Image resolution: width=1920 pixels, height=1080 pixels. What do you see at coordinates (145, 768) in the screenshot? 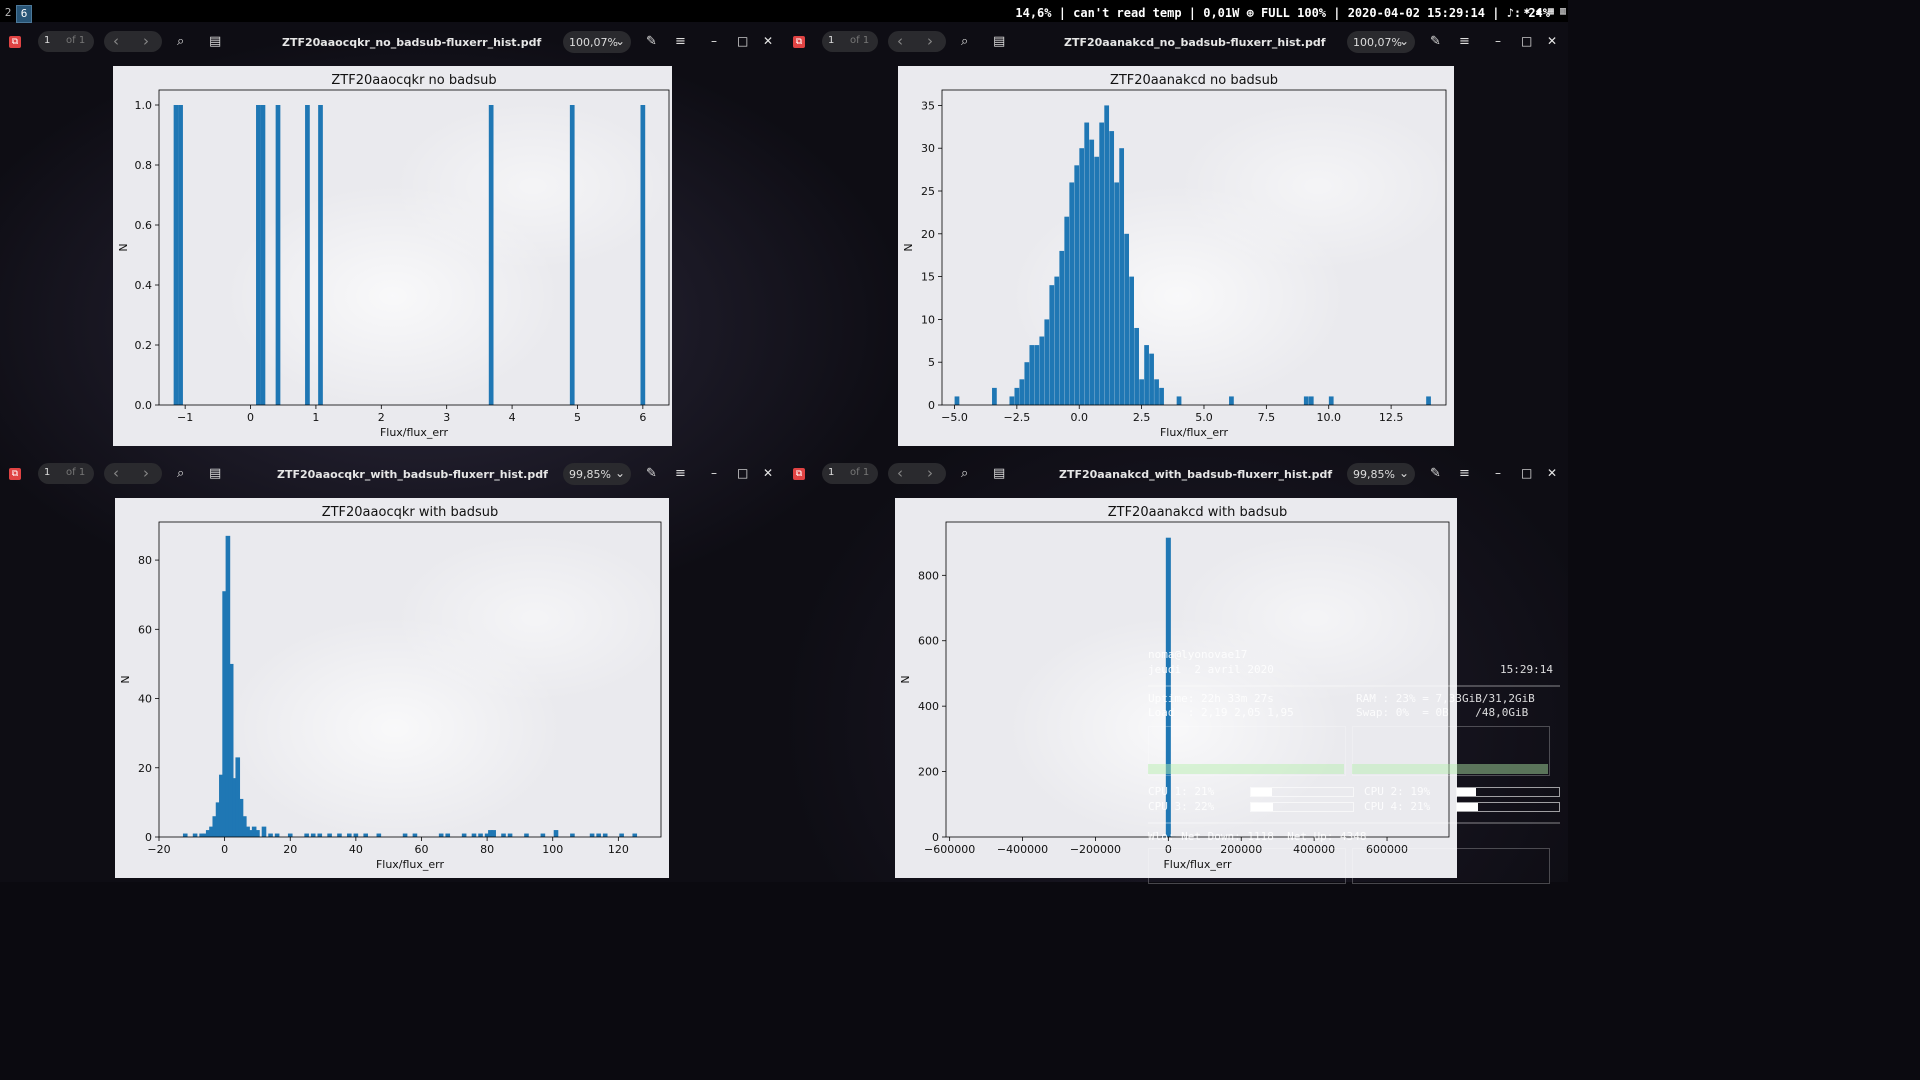
I see `y-tick-label: 20` at bounding box center [145, 768].